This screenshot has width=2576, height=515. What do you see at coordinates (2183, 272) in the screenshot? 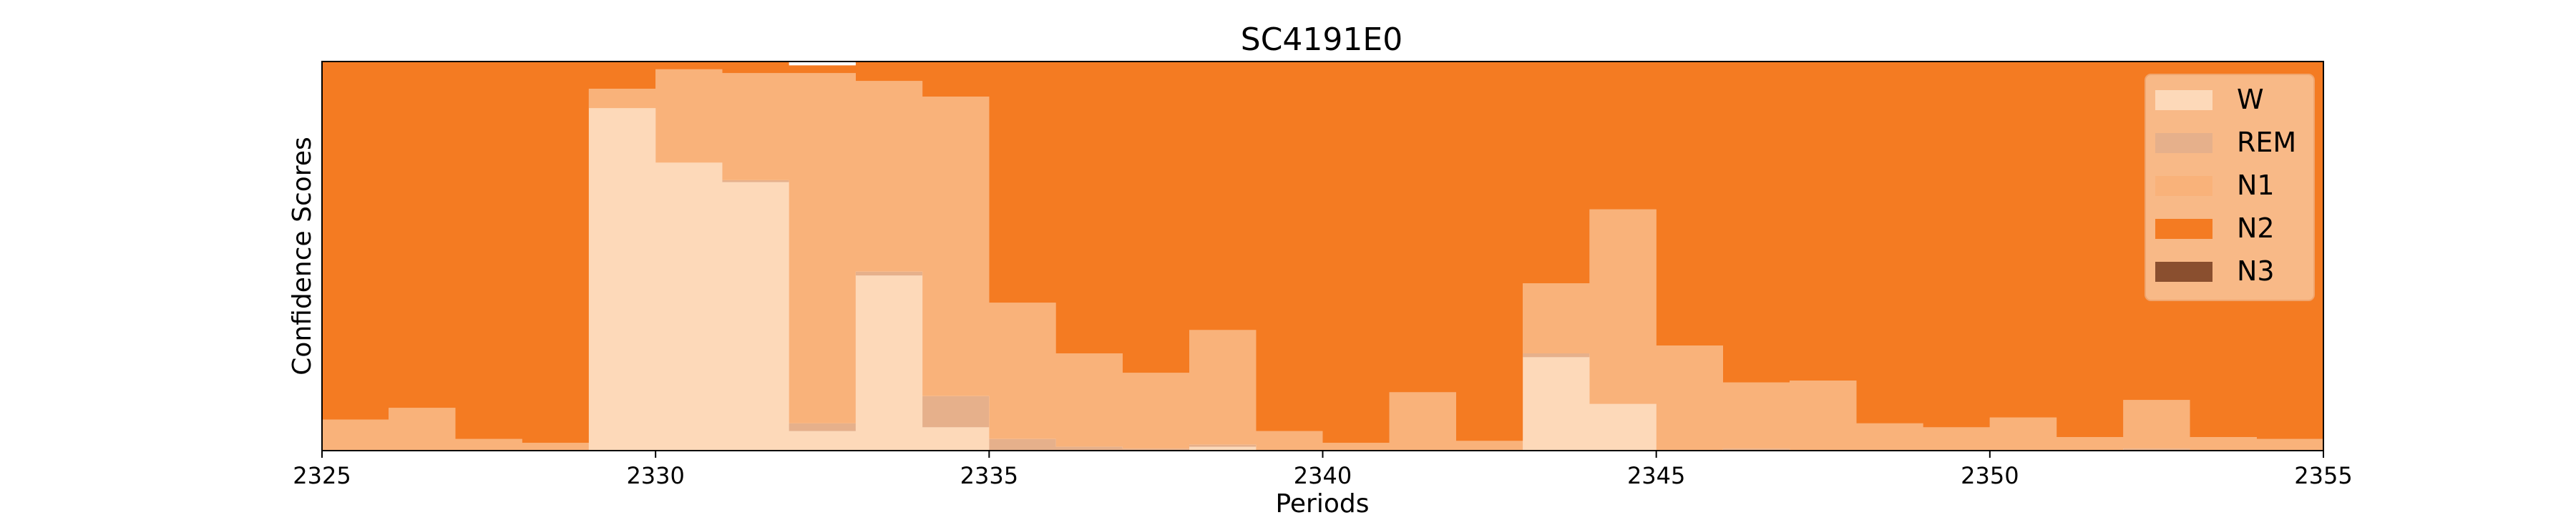
I see `legend-swatch-n3` at bounding box center [2183, 272].